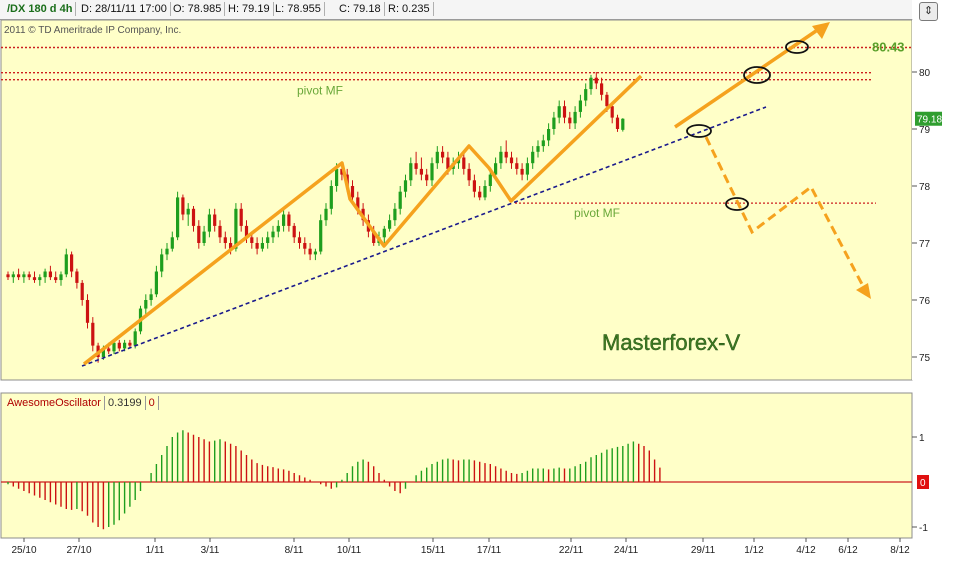 This screenshot has height=563, width=956. What do you see at coordinates (81, 403) in the screenshot?
I see `oscillator-label: AwesomeOscillator 0.3199 0` at bounding box center [81, 403].